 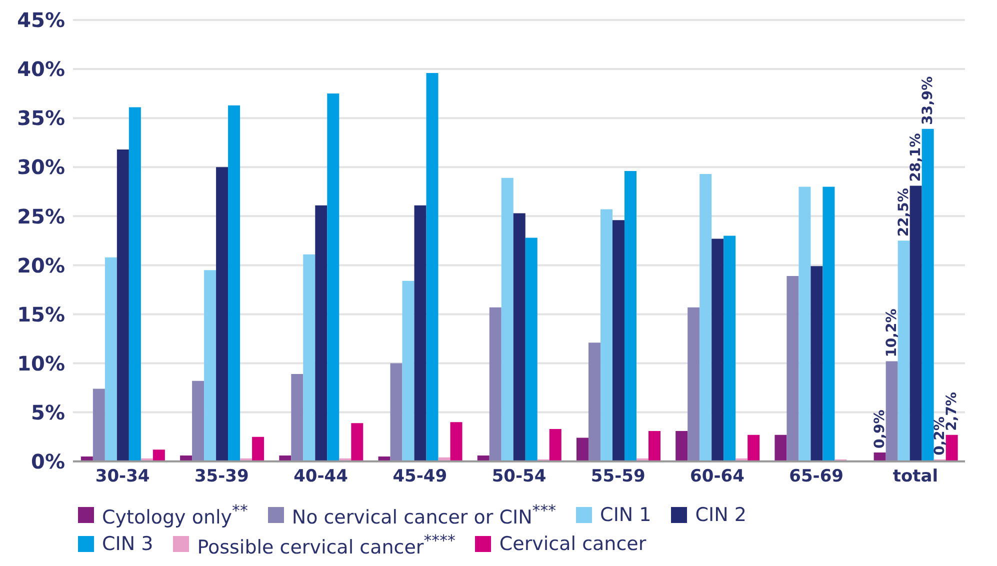 What do you see at coordinates (916, 157) in the screenshot?
I see `data-label: 28,1%` at bounding box center [916, 157].